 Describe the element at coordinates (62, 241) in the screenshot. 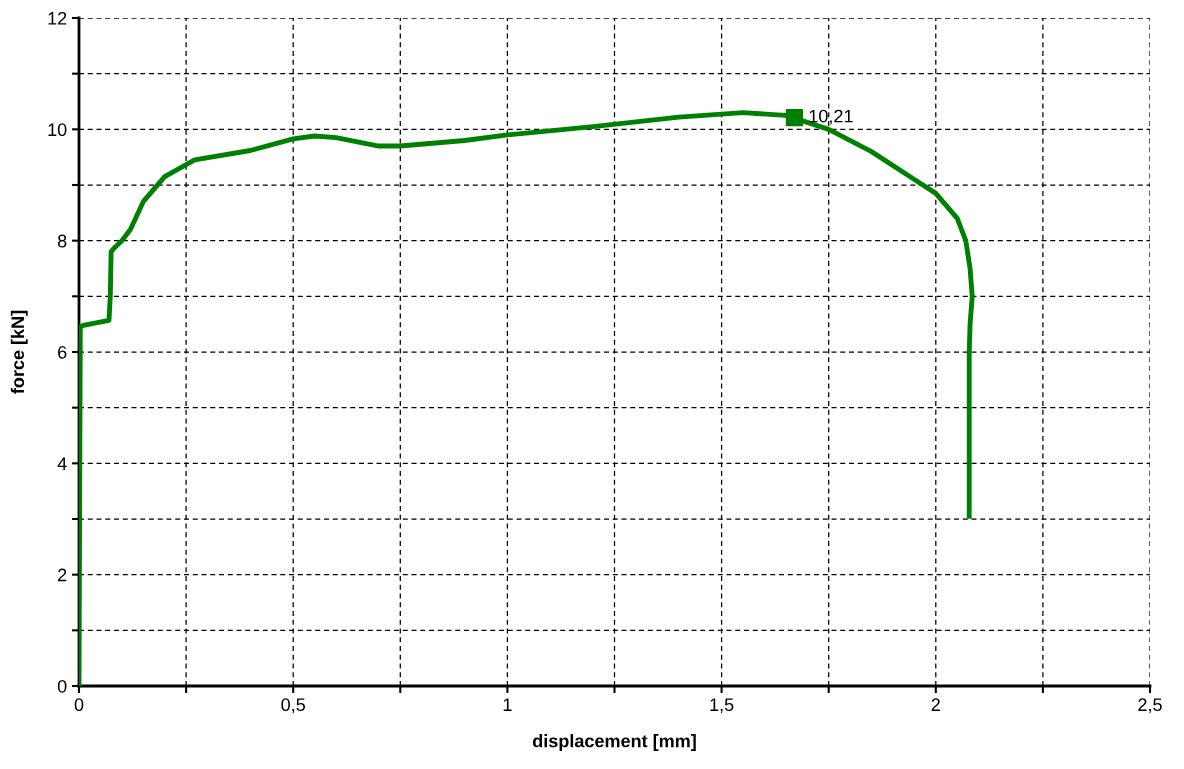

I see `y-tick-label: 8` at that location.